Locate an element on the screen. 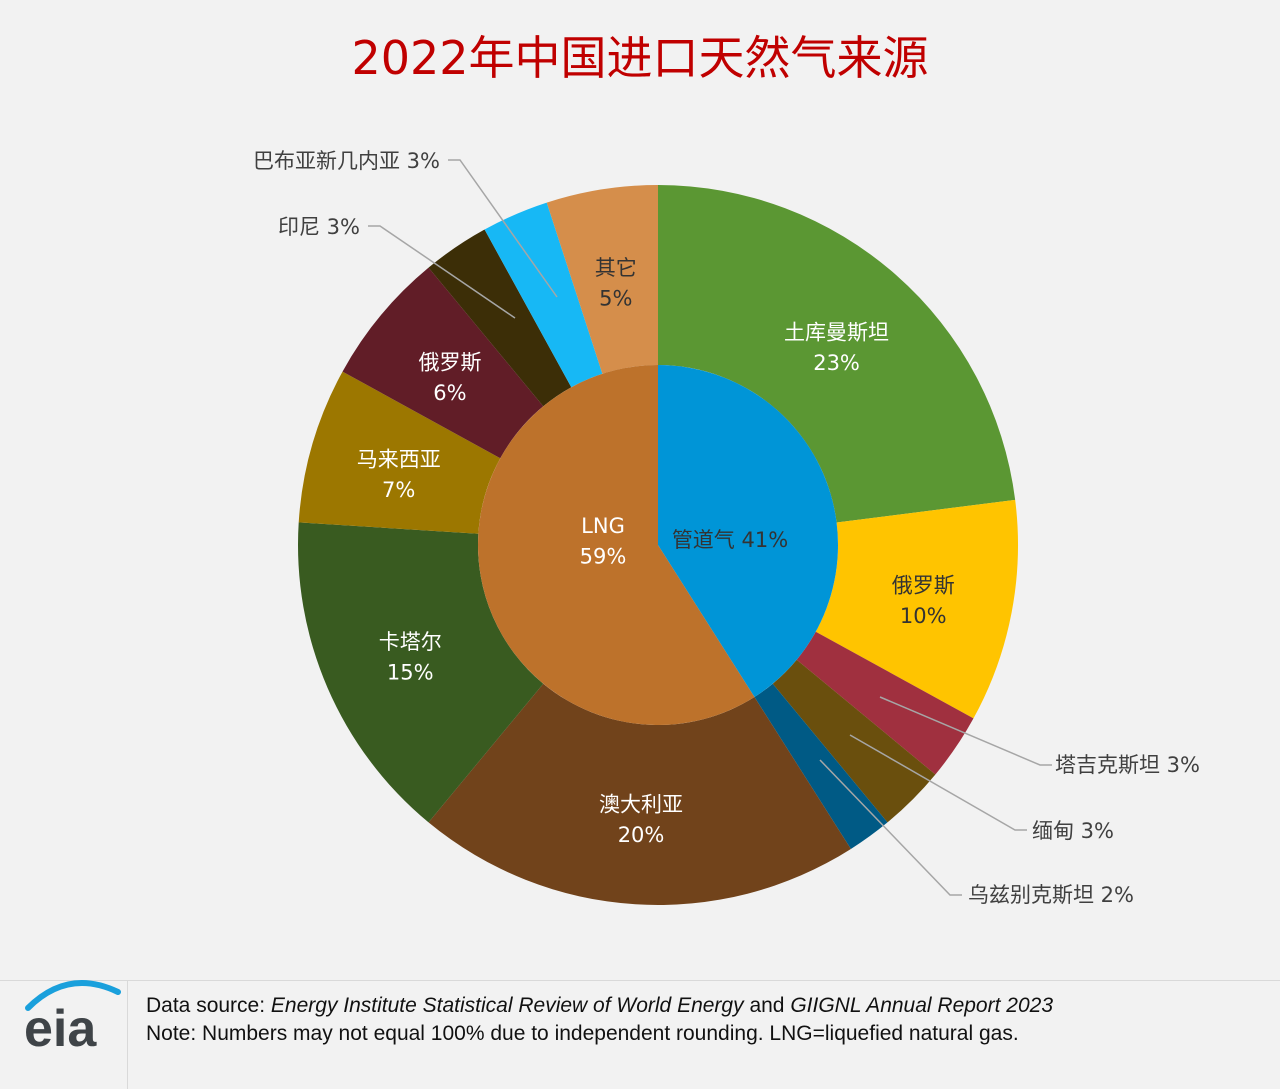 Image resolution: width=1280 pixels, height=1089 pixels. outer-label-8: 俄罗斯 6% is located at coordinates (449, 378).